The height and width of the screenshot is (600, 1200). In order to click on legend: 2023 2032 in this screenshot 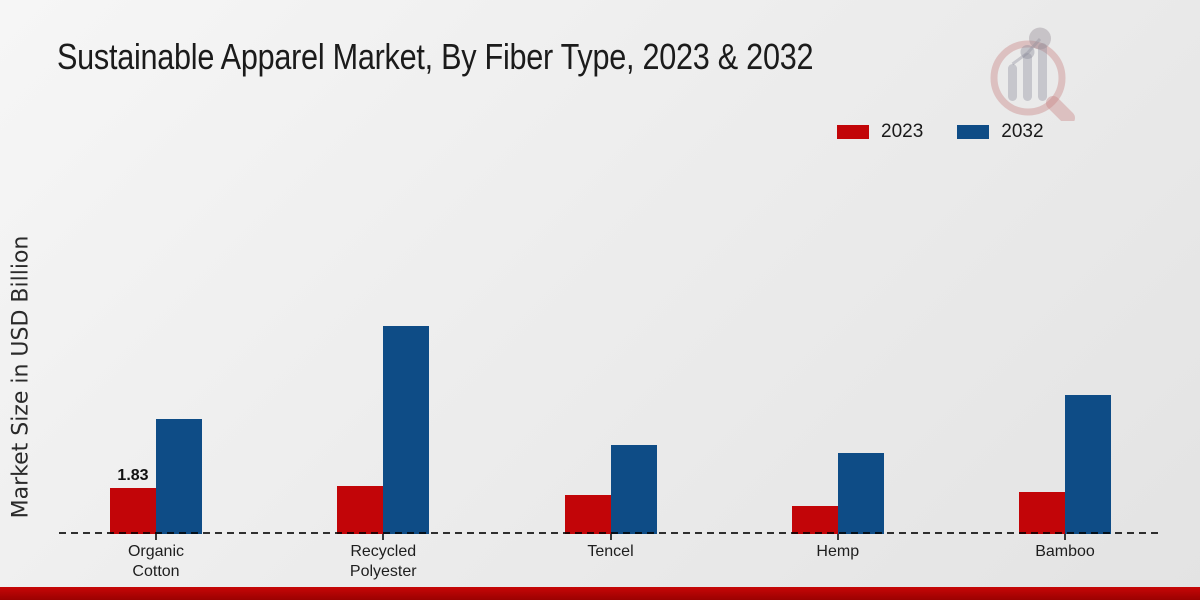, I will do `click(940, 132)`.